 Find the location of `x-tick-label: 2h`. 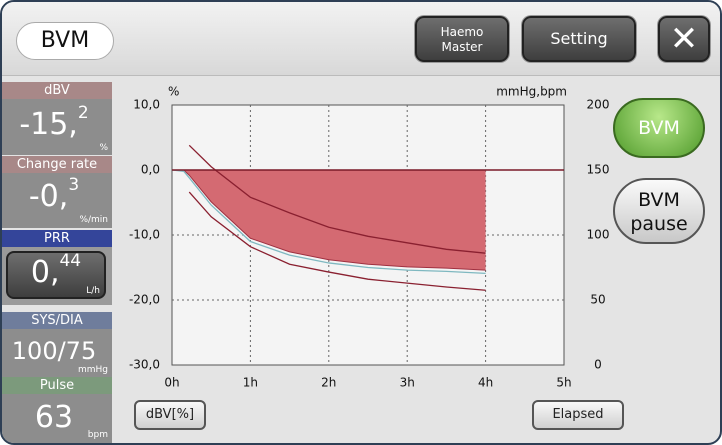

x-tick-label: 2h is located at coordinates (328, 383).